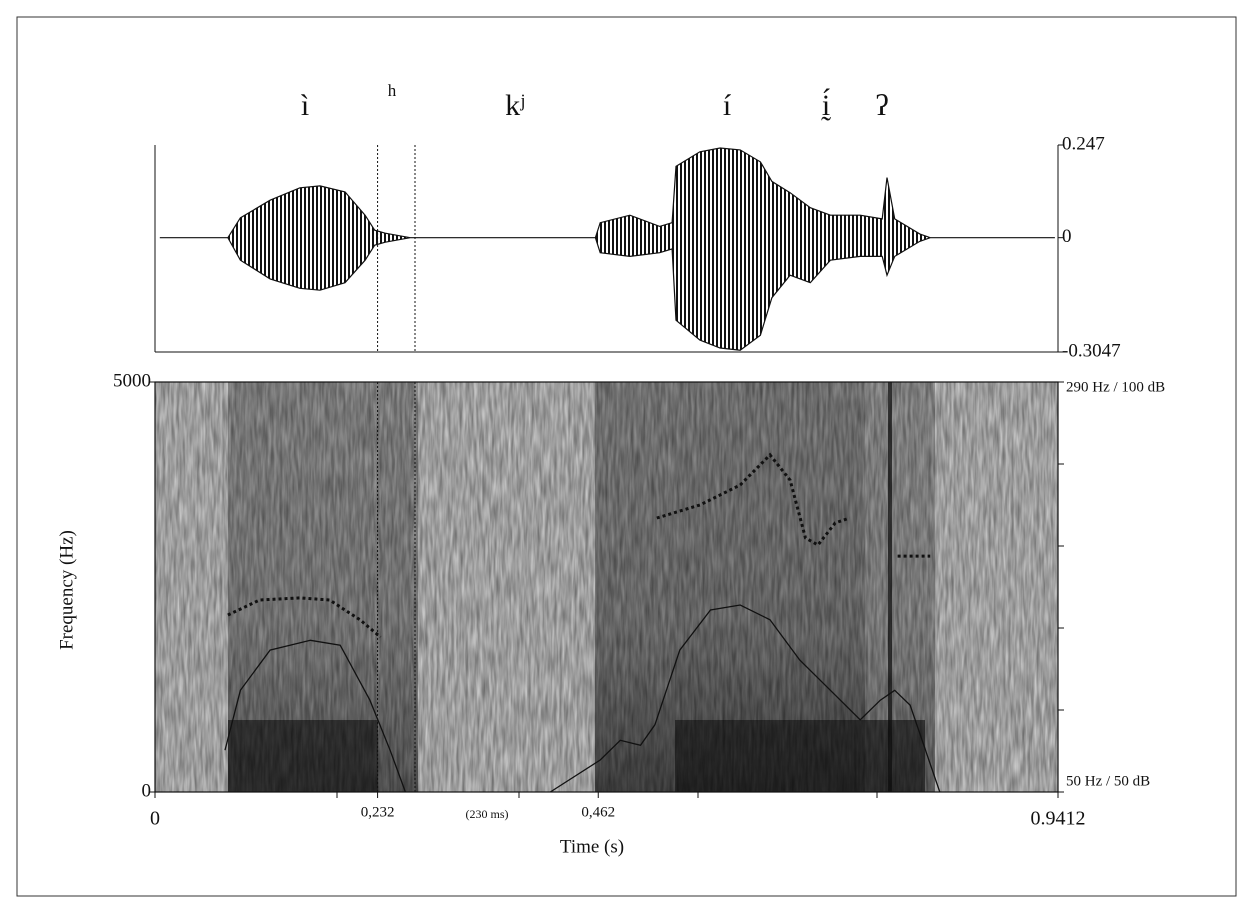 The height and width of the screenshot is (913, 1253). Describe the element at coordinates (727, 105) in the screenshot. I see `segment-label: í` at that location.